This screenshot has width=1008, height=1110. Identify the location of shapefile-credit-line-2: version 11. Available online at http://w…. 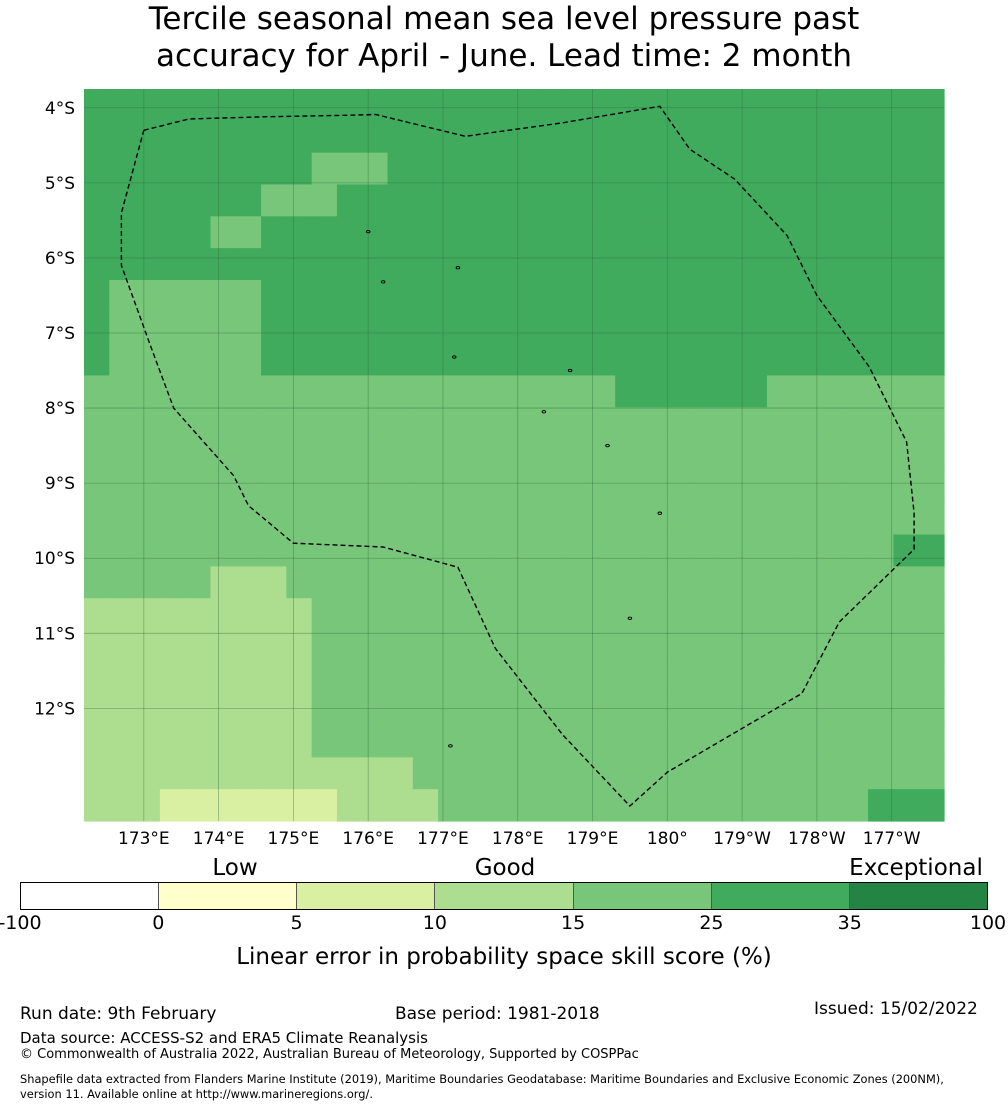
(196, 1094).